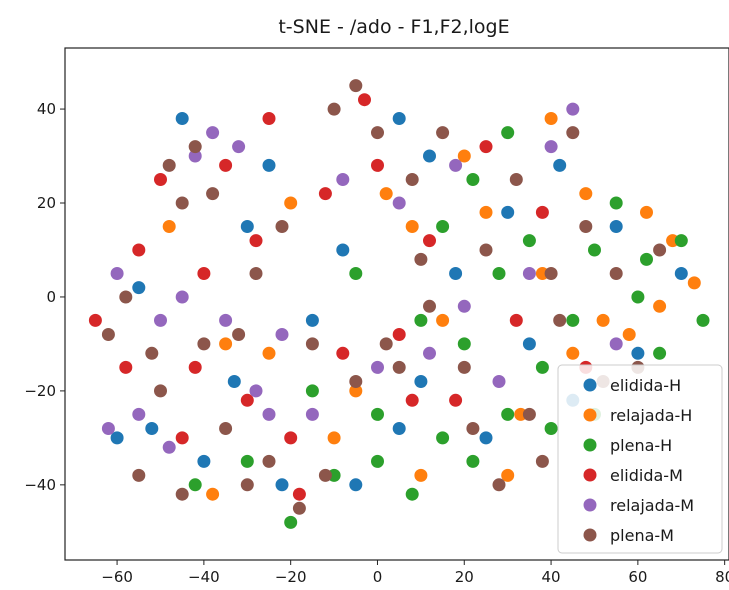  I want to click on x-tick-label: 60, so click(637, 577).